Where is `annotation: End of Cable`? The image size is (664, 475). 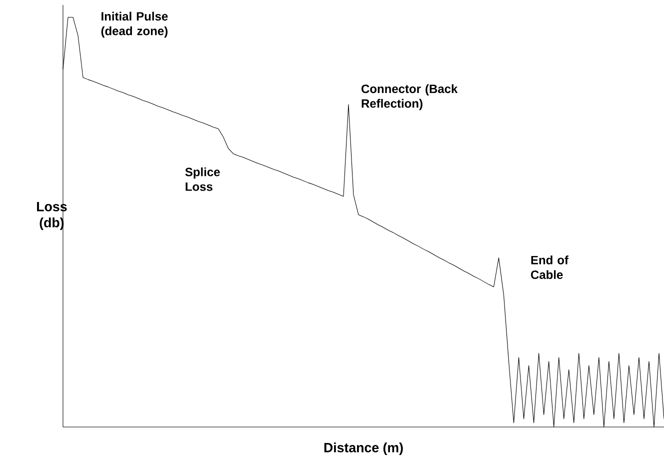 annotation: End of Cable is located at coordinates (549, 268).